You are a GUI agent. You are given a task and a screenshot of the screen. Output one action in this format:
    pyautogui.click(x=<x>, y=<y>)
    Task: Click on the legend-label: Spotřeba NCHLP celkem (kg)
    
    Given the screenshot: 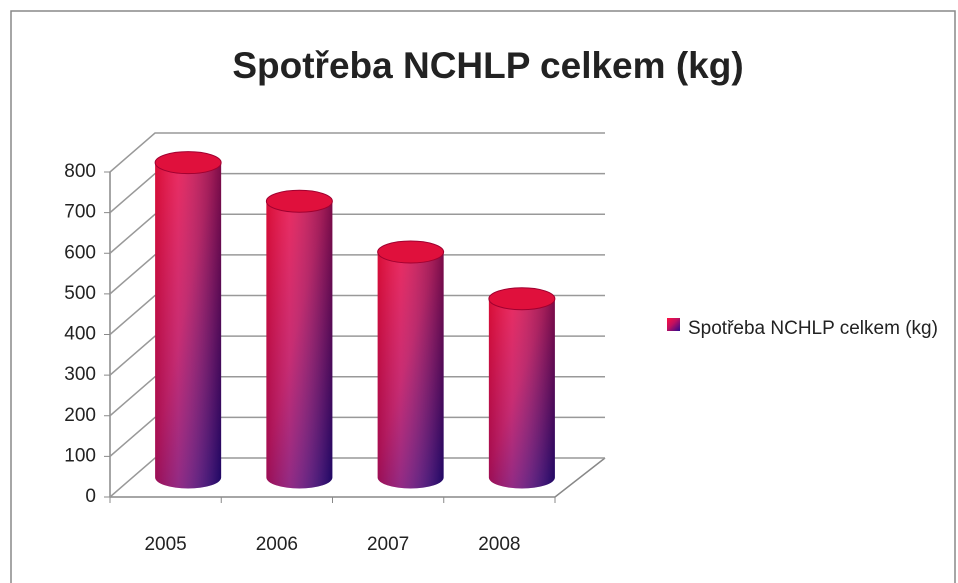 What is the action you would take?
    pyautogui.click(x=813, y=328)
    